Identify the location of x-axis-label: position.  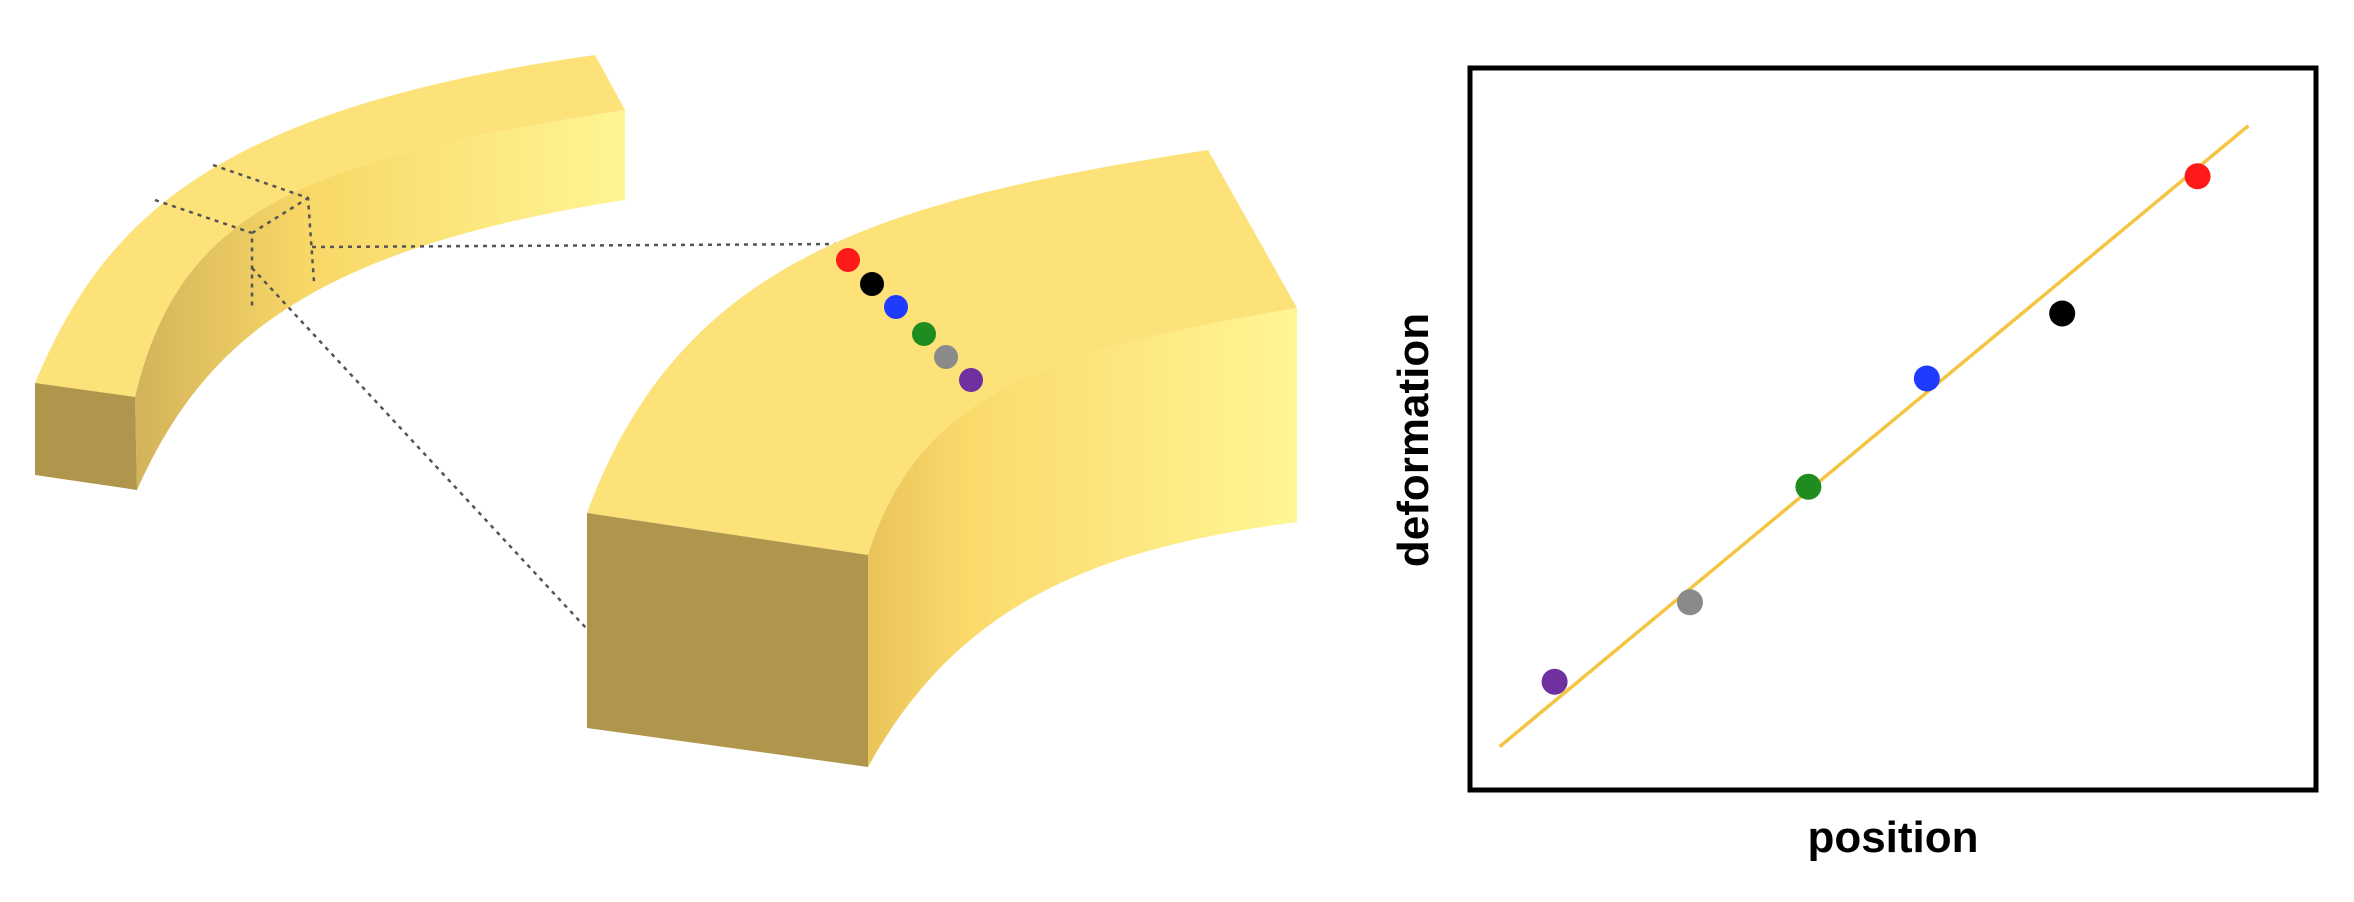
(1892, 837).